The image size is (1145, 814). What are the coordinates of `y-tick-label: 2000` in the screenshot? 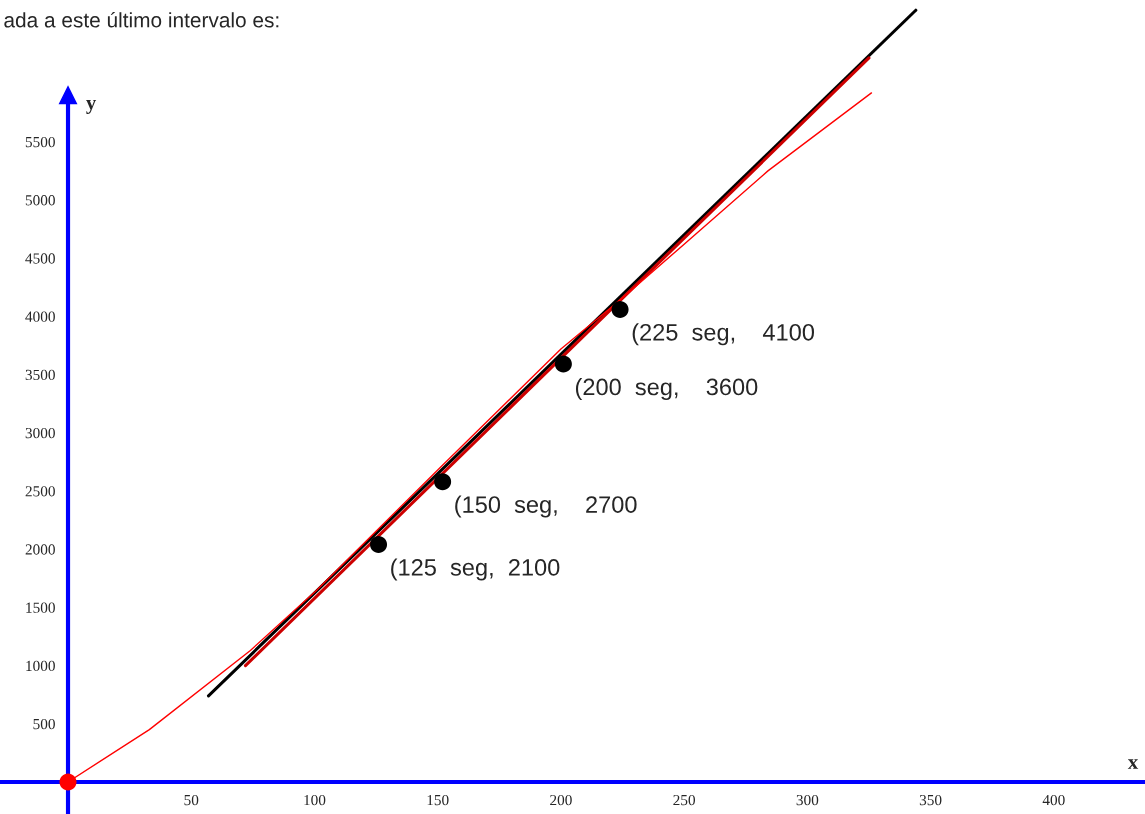 It's located at (40, 549).